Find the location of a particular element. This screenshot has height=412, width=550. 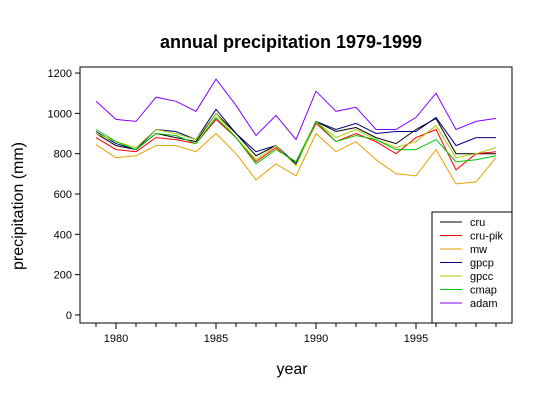

y-tick-label: 0 is located at coordinates (69, 316).